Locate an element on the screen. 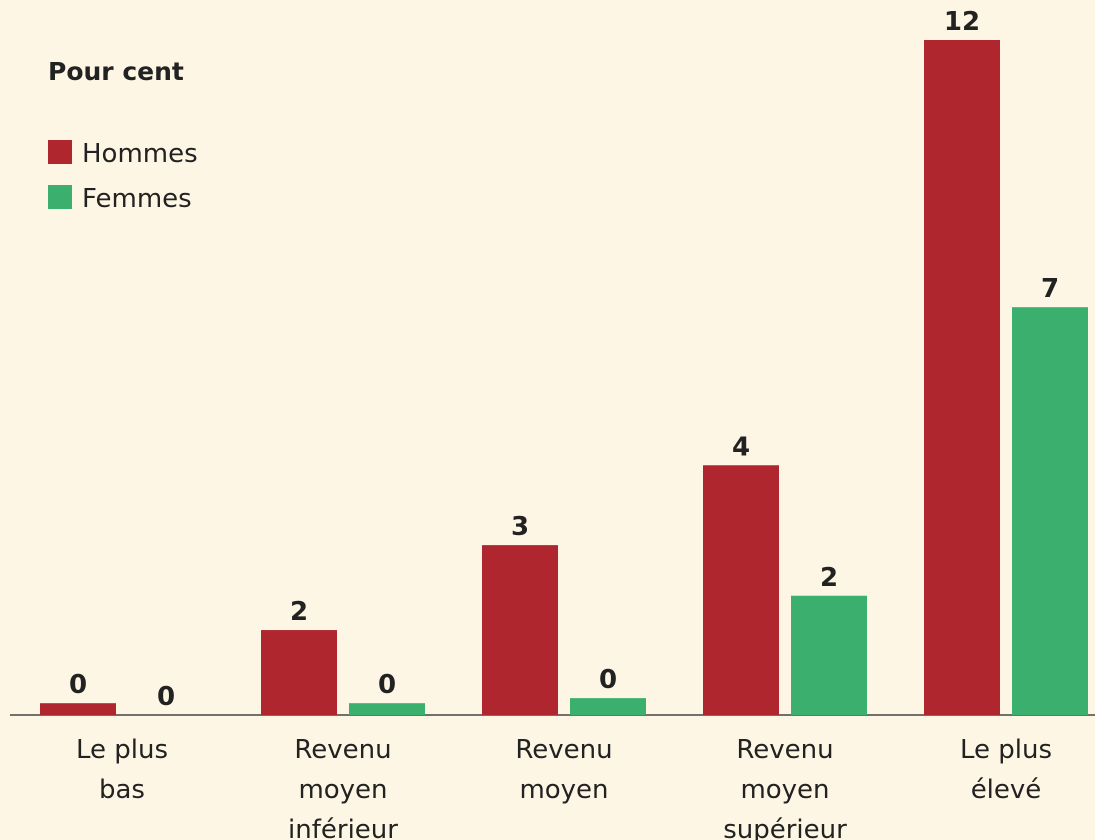  x-tick-label: Le plus élevé is located at coordinates (1006, 770).